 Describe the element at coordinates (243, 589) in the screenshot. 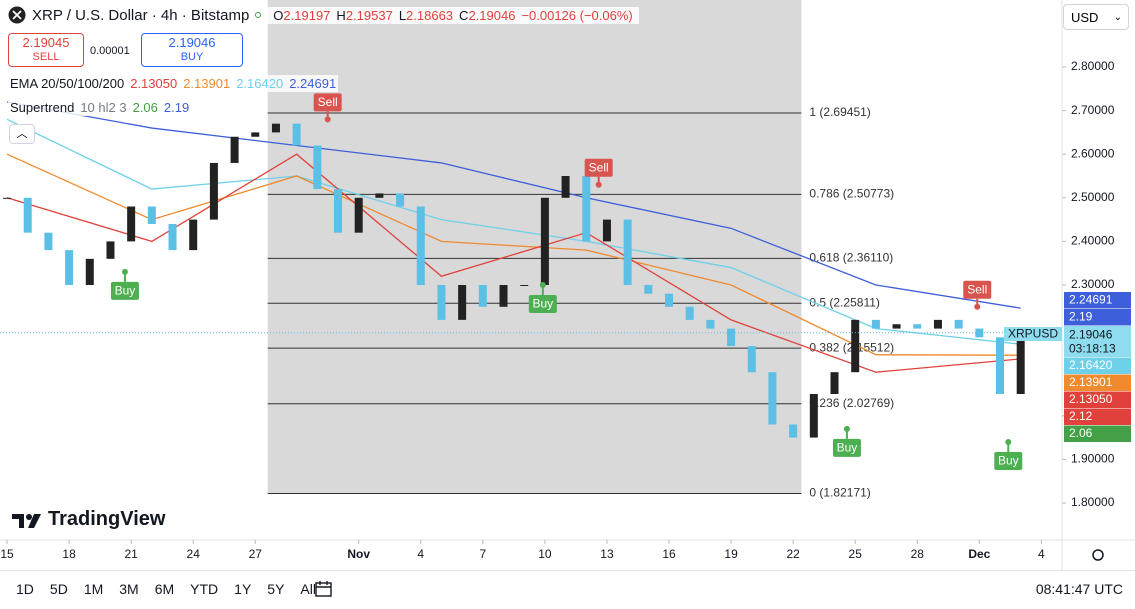

I see `range-button: 1Y` at that location.